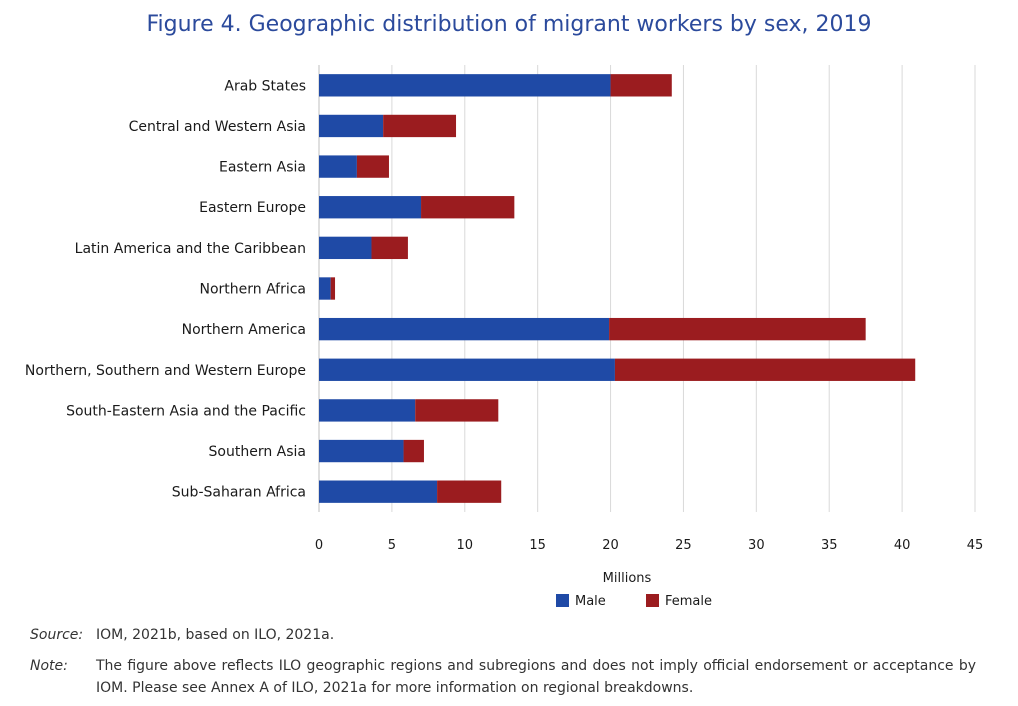 Image resolution: width=1018 pixels, height=706 pixels. What do you see at coordinates (215, 635) in the screenshot?
I see `source-text: IOM, 2021b, based on ILO, 2021a.` at bounding box center [215, 635].